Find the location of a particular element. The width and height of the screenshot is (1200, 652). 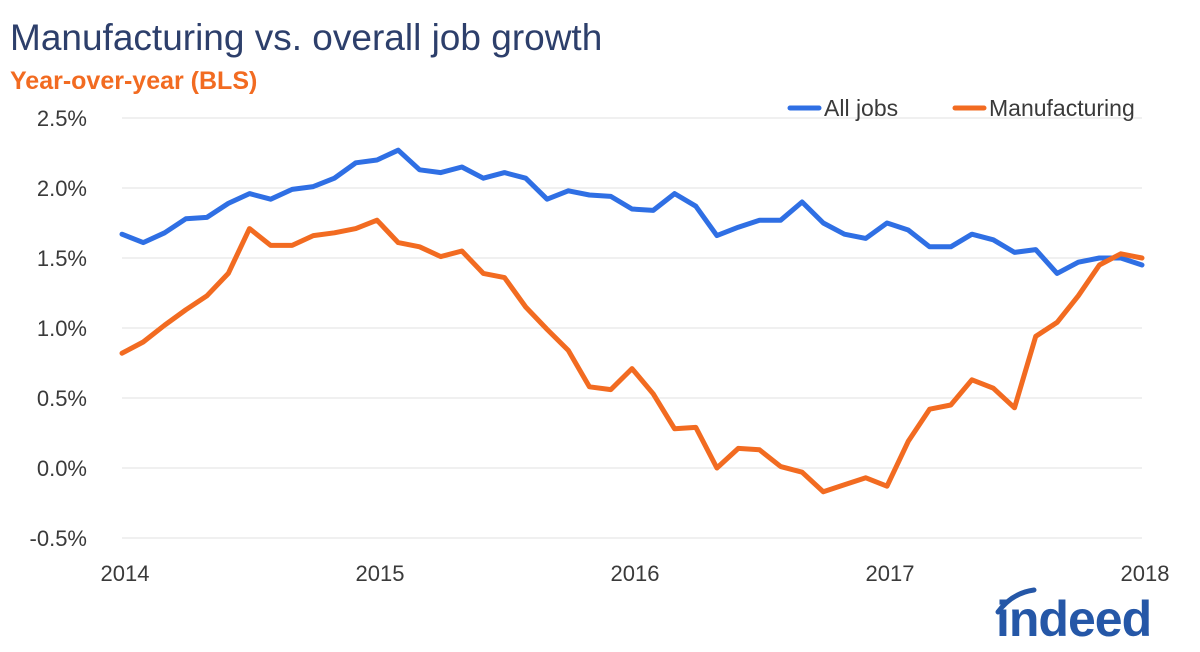

logo-wordmark: indeed is located at coordinates (1073, 619).